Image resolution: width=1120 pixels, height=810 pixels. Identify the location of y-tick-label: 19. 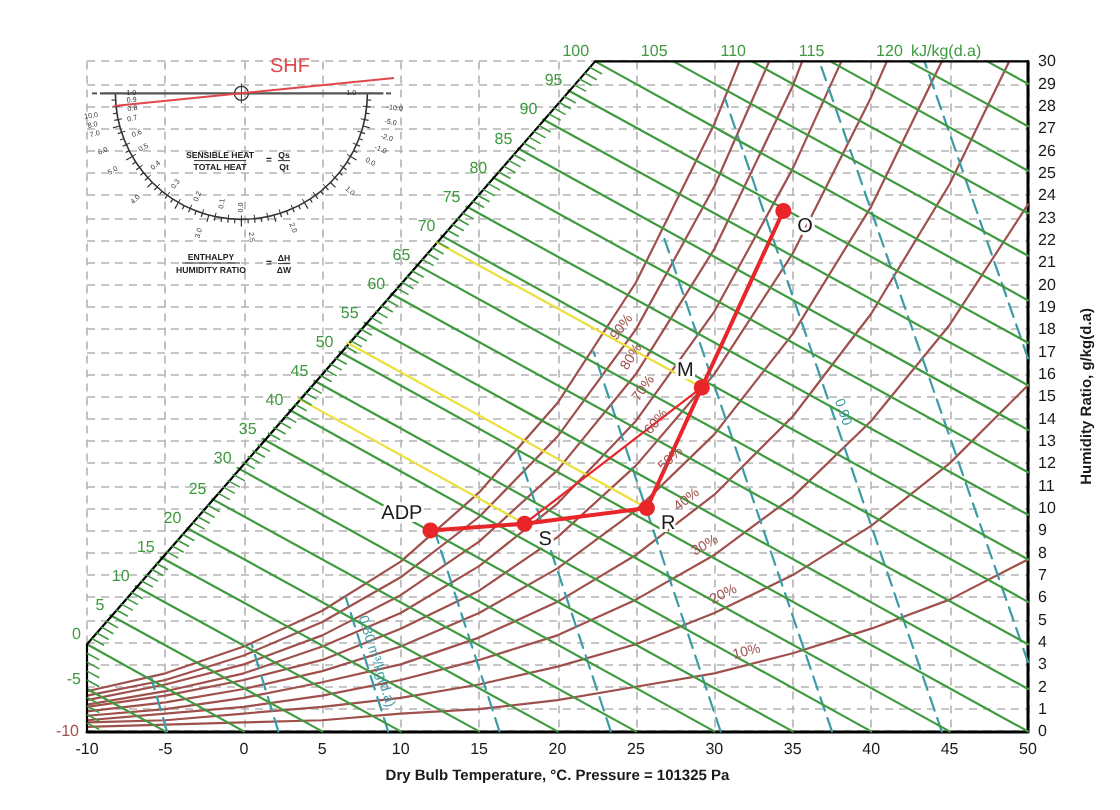
(1047, 307).